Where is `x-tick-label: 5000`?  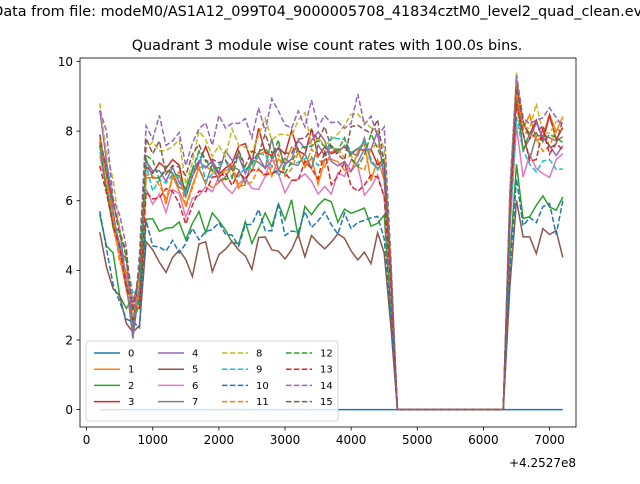
x-tick-label: 5000 is located at coordinates (417, 440).